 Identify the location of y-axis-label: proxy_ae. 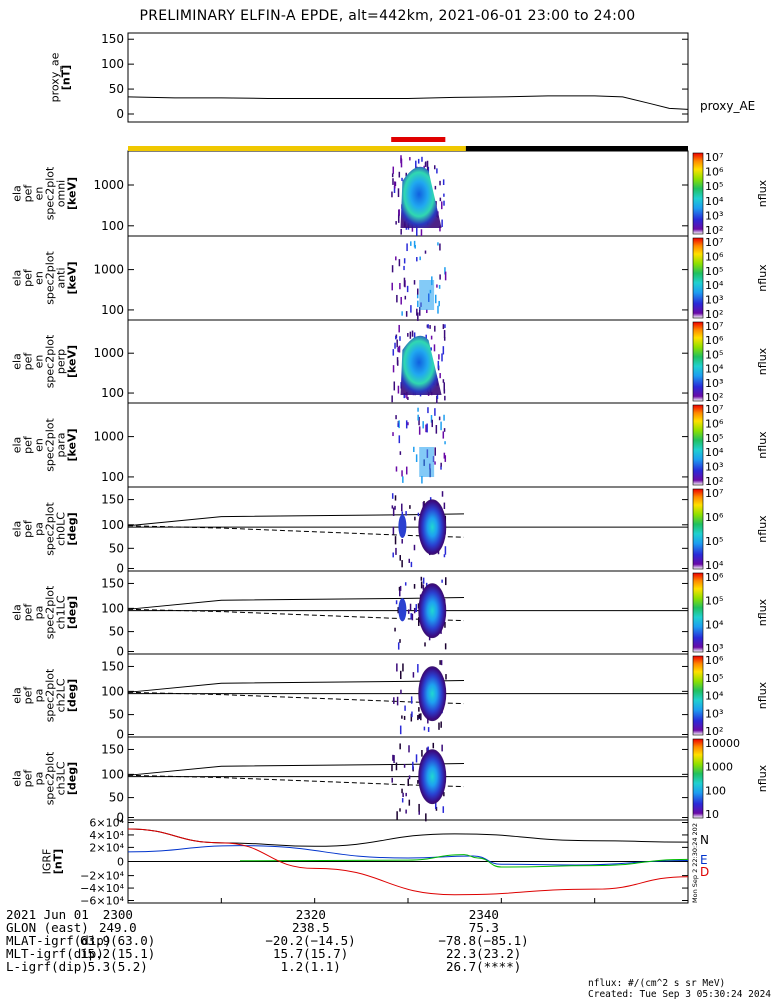
(55, 77).